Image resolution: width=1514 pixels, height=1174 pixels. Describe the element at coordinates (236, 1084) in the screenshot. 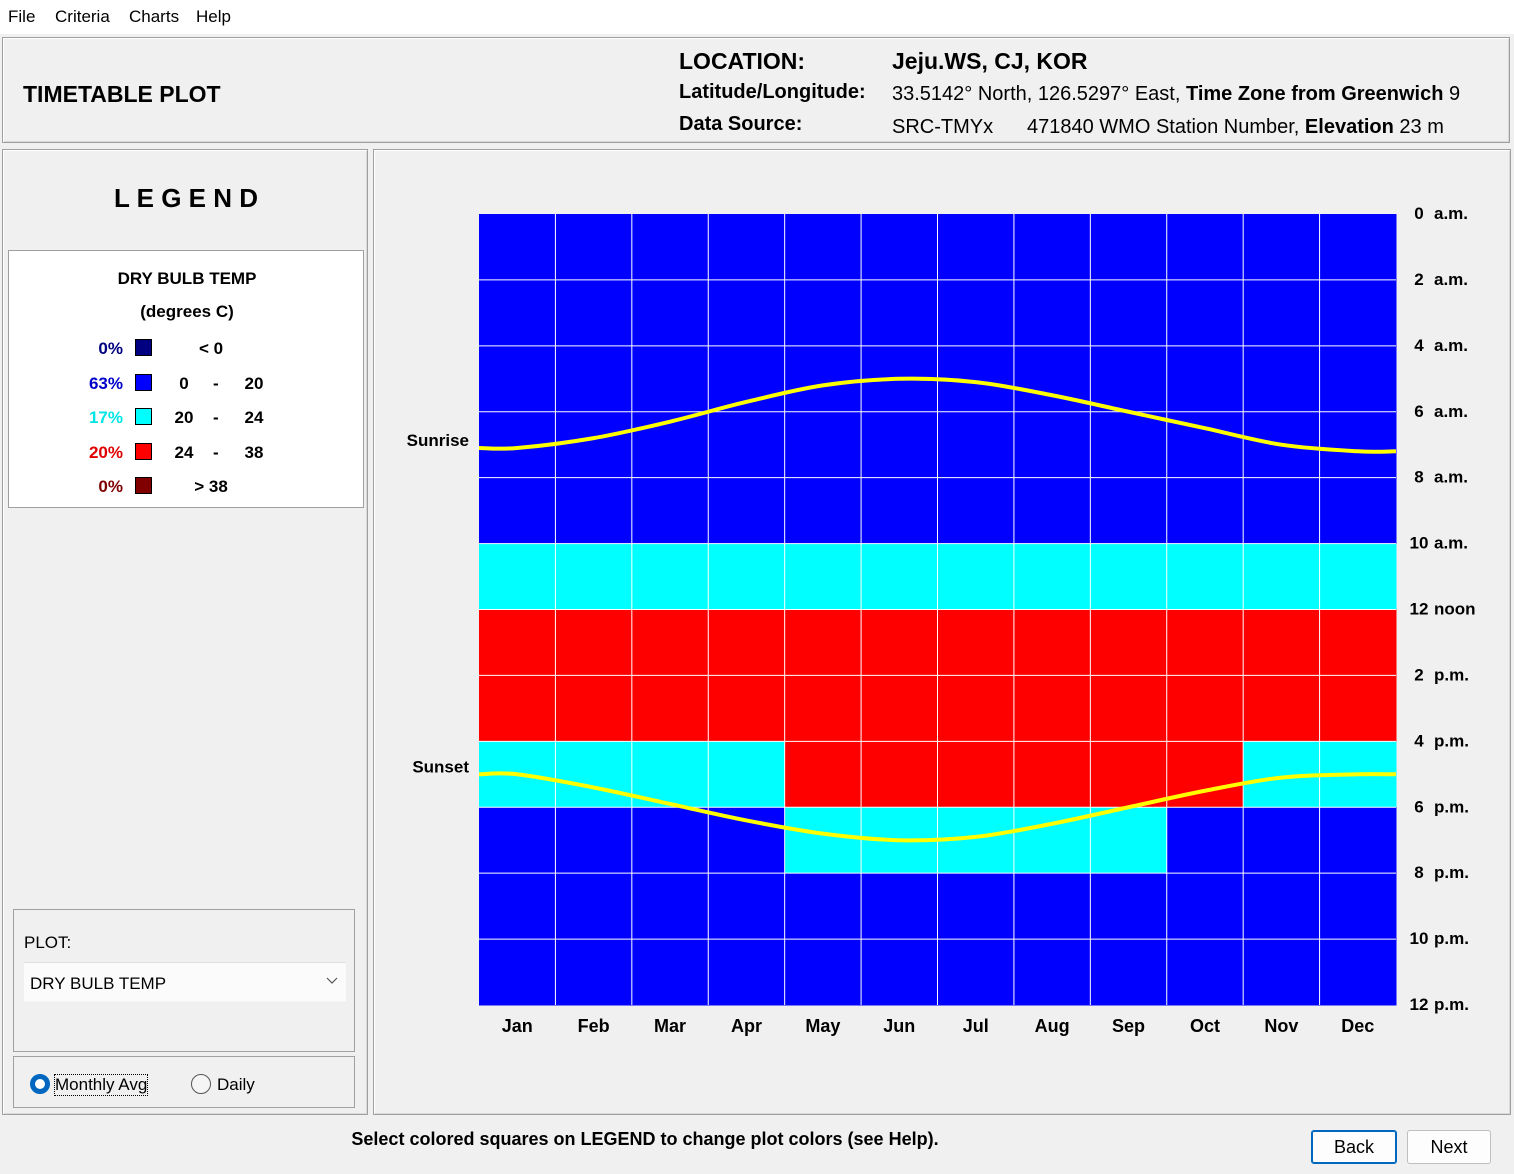

I see `daily-radio-label: Daily` at that location.